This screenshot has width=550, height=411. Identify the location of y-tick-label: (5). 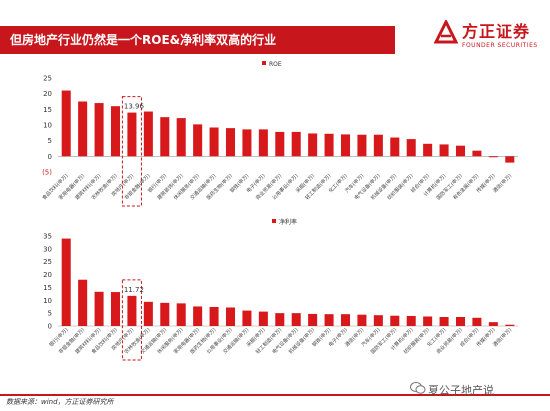
(47, 173).